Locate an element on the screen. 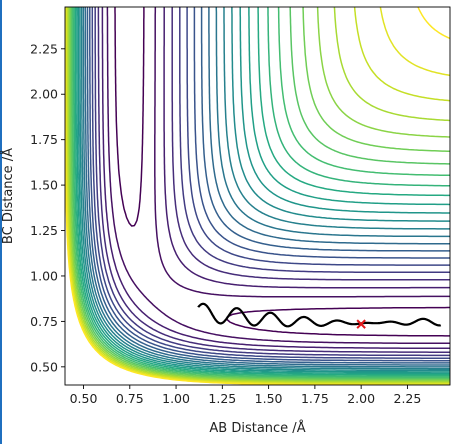  x-axis-title: AB Distance /Å is located at coordinates (257, 428).